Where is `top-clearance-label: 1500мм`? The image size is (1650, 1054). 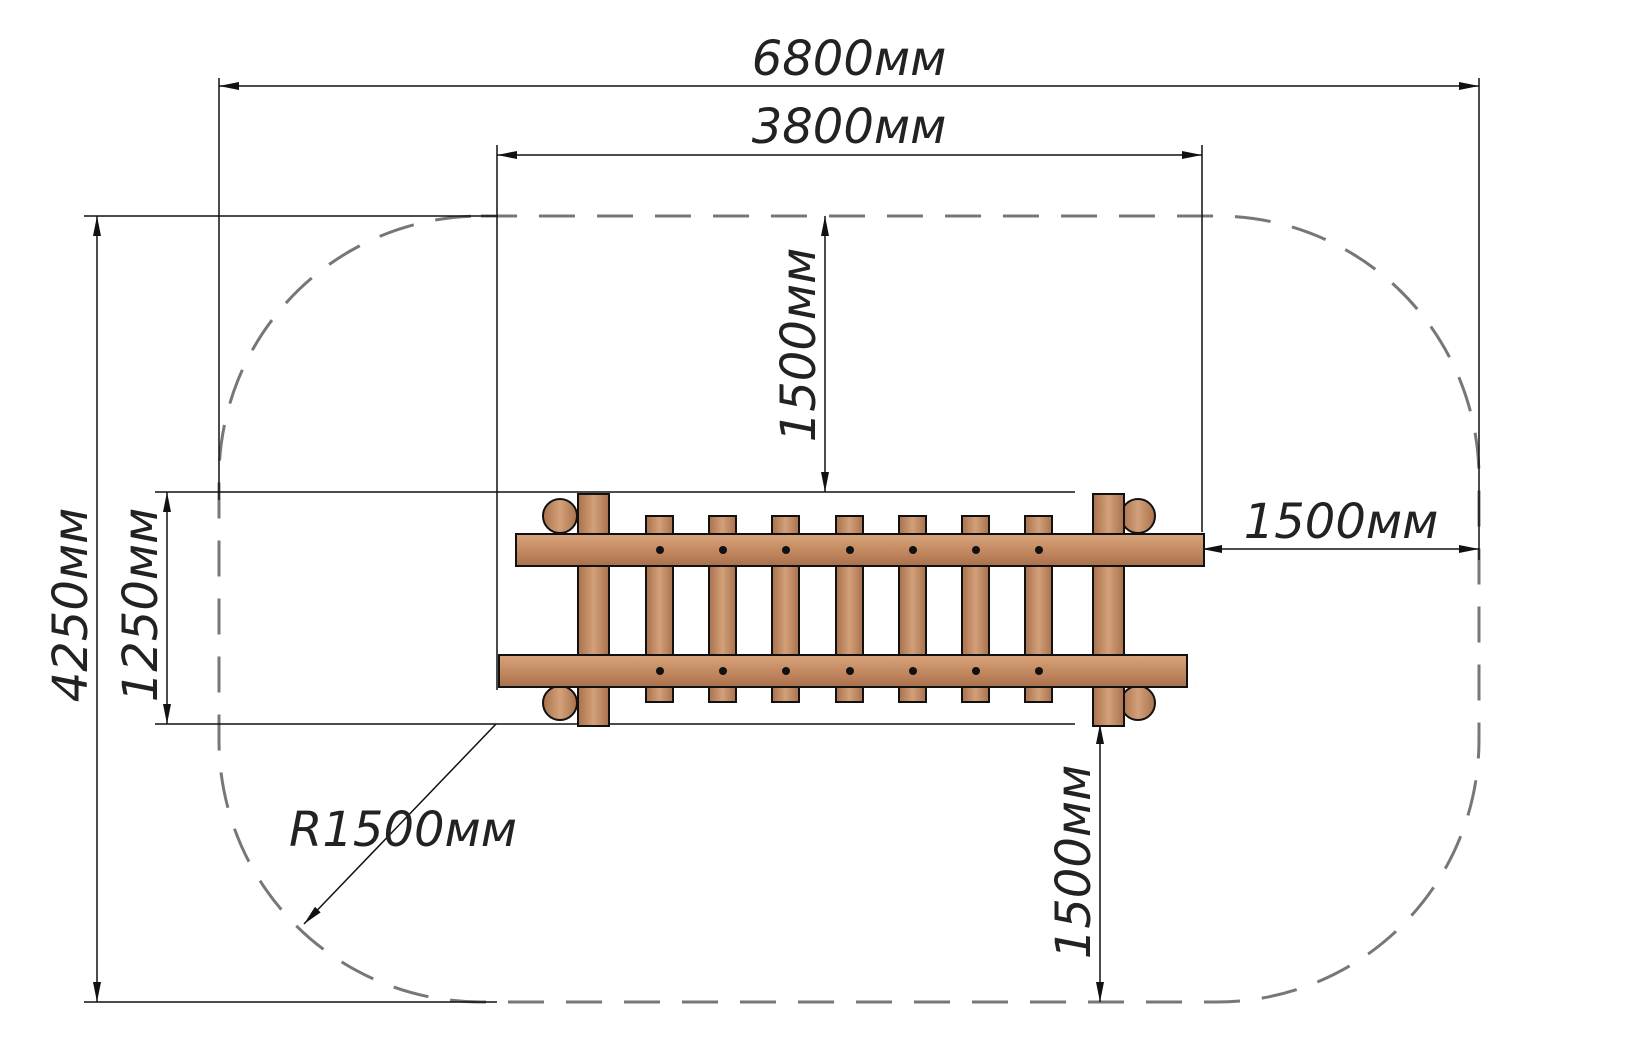
top-clearance-label: 1500мм is located at coordinates (799, 345).